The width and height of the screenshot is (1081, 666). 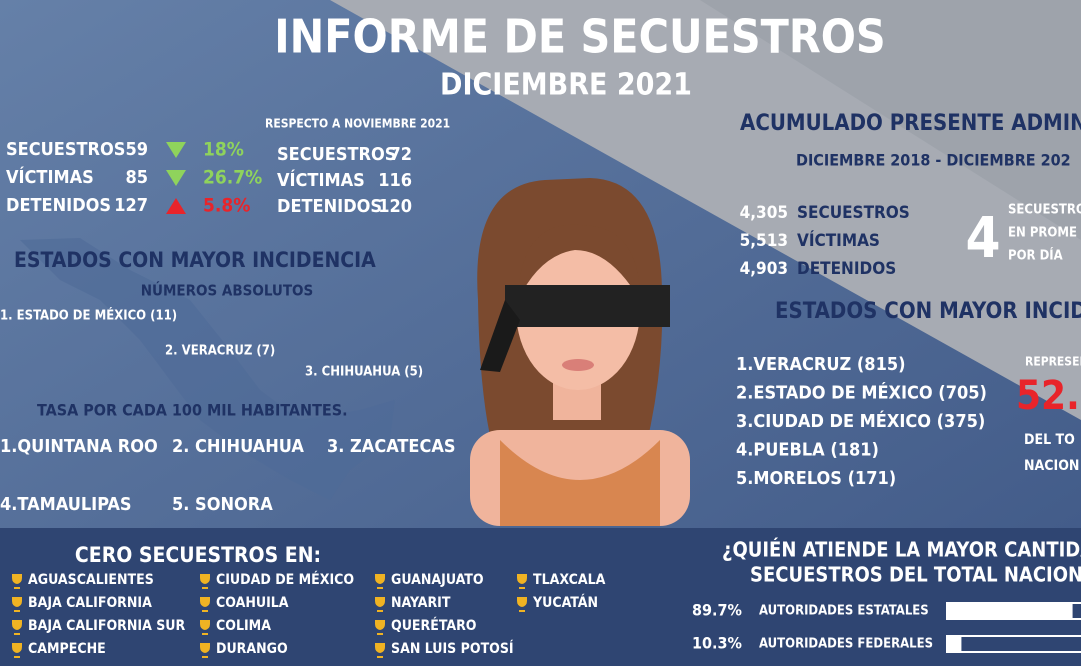 I want to click on zero-state: COLIMA, so click(x=243, y=626).